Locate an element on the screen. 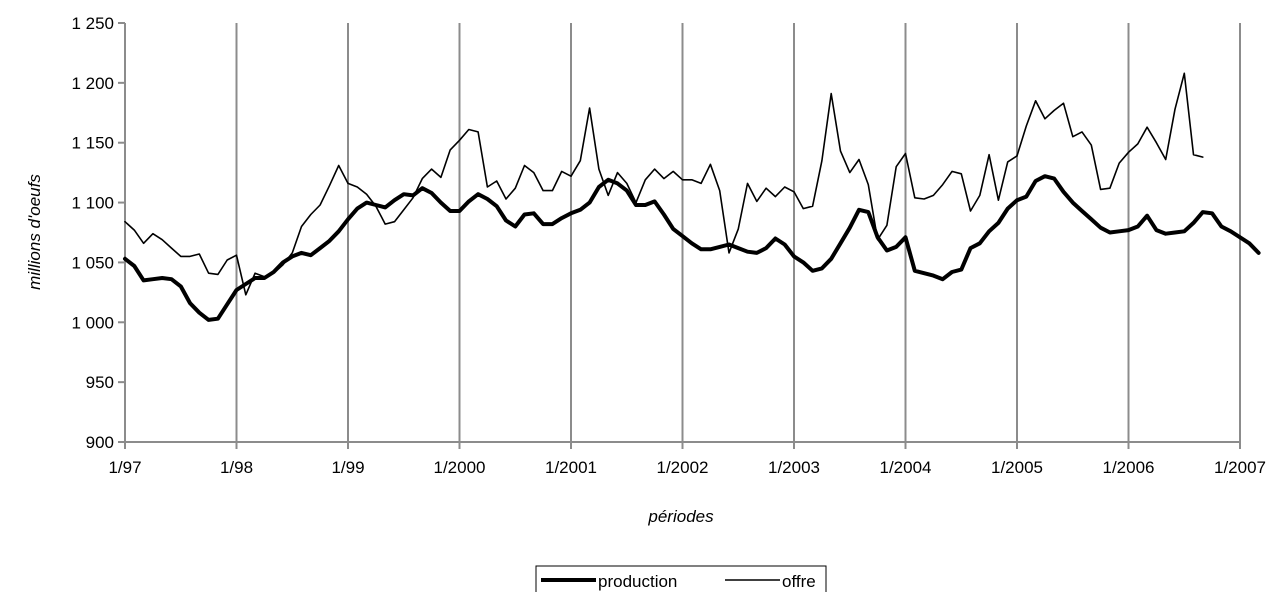  x-tick-label: 1/98 is located at coordinates (236, 467).